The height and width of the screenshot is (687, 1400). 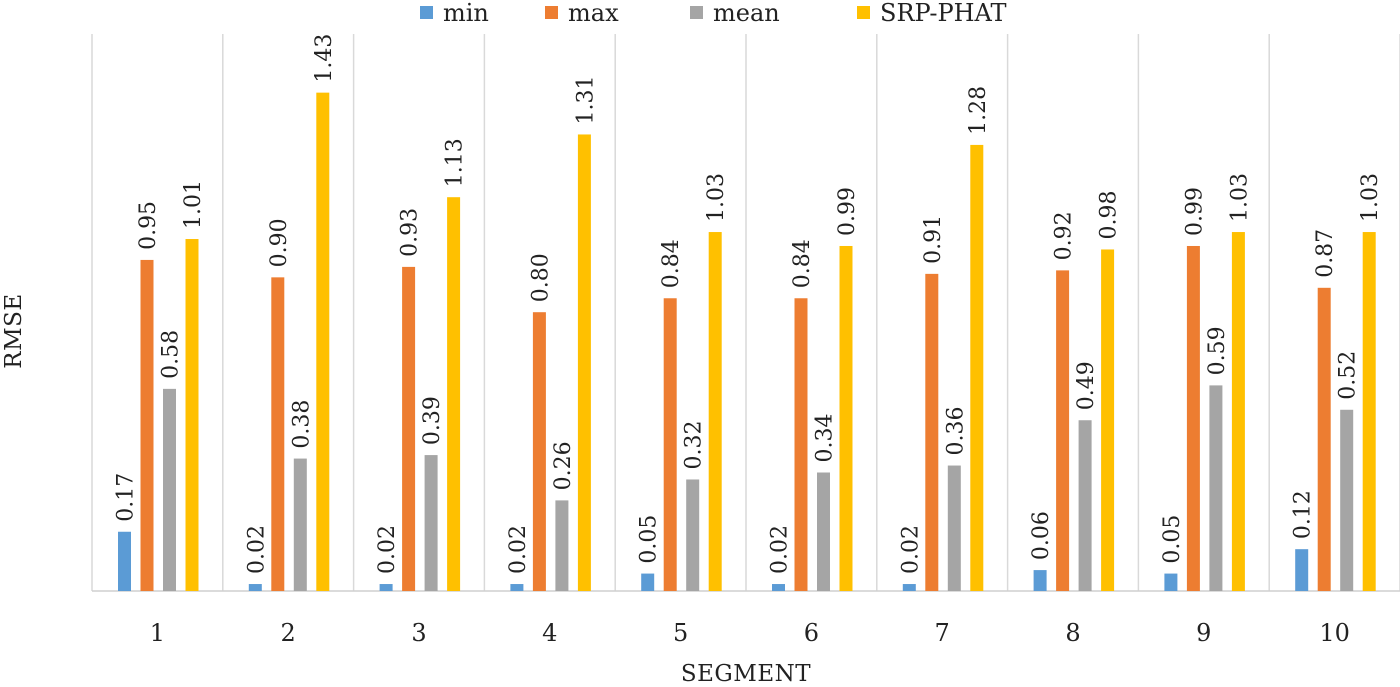 I want to click on x-tick-label: 2, so click(x=288, y=633).